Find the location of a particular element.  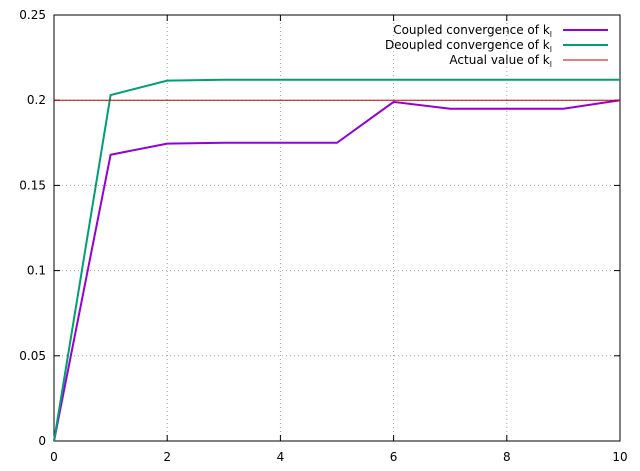

legend-label: Coupled convergence of kl is located at coordinates (472, 31).